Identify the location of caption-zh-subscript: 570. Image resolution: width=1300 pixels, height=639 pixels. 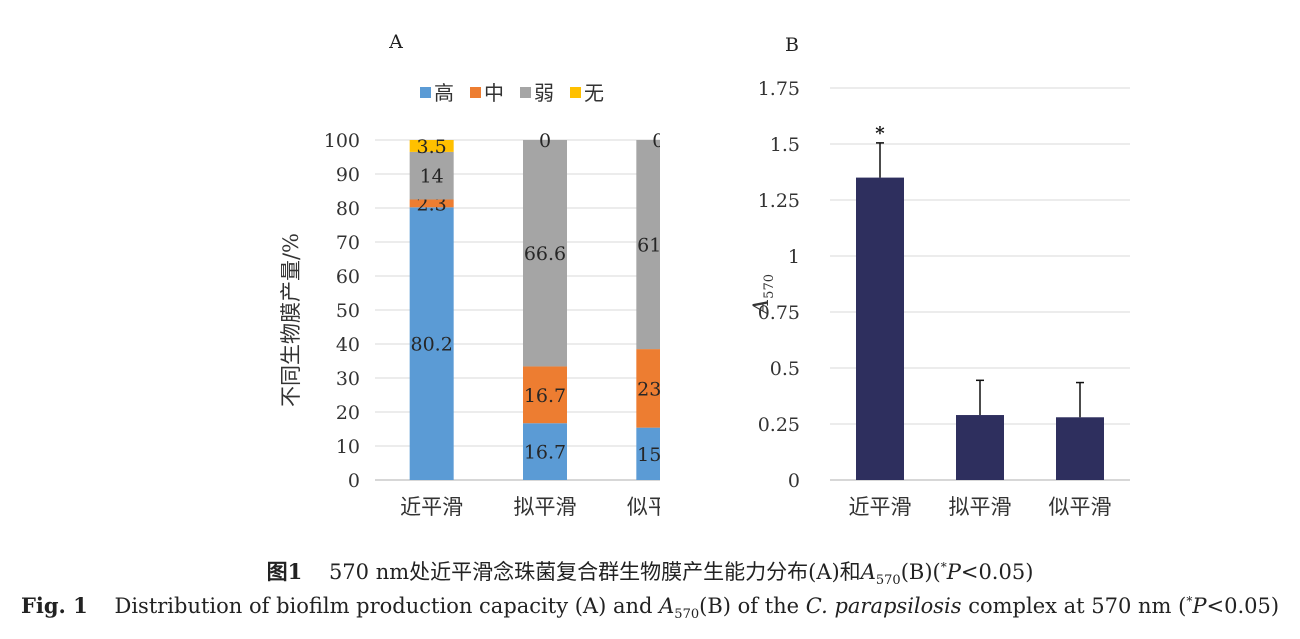
(888, 581).